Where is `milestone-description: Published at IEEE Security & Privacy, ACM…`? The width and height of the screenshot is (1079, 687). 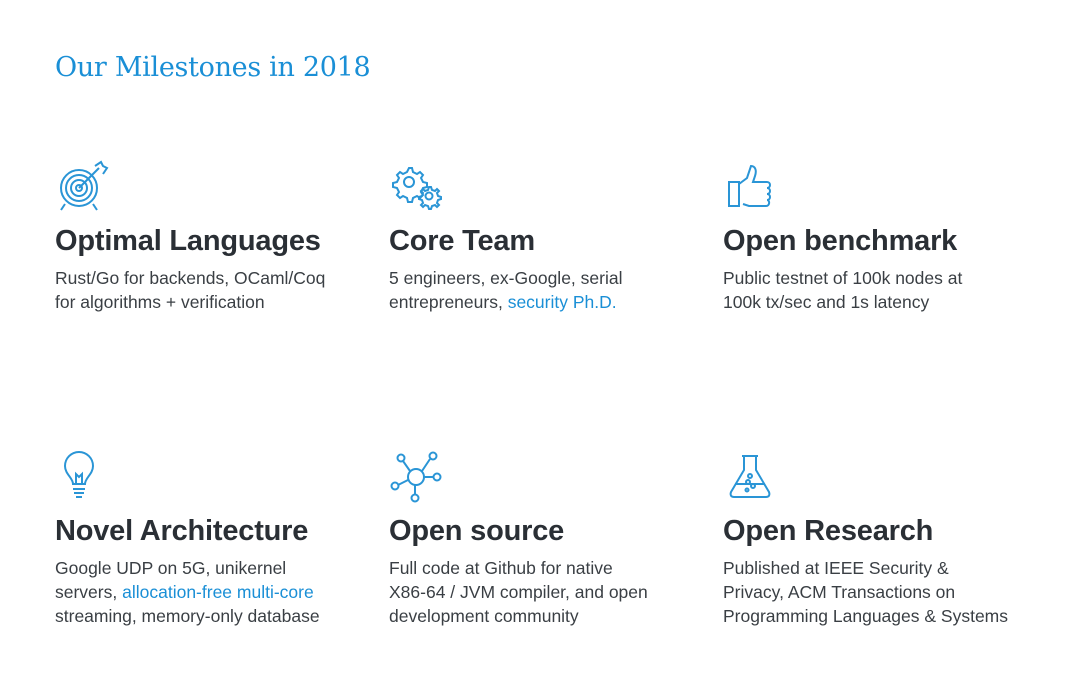
milestone-description: Published at IEEE Security & Privacy, ACM… is located at coordinates (883, 592).